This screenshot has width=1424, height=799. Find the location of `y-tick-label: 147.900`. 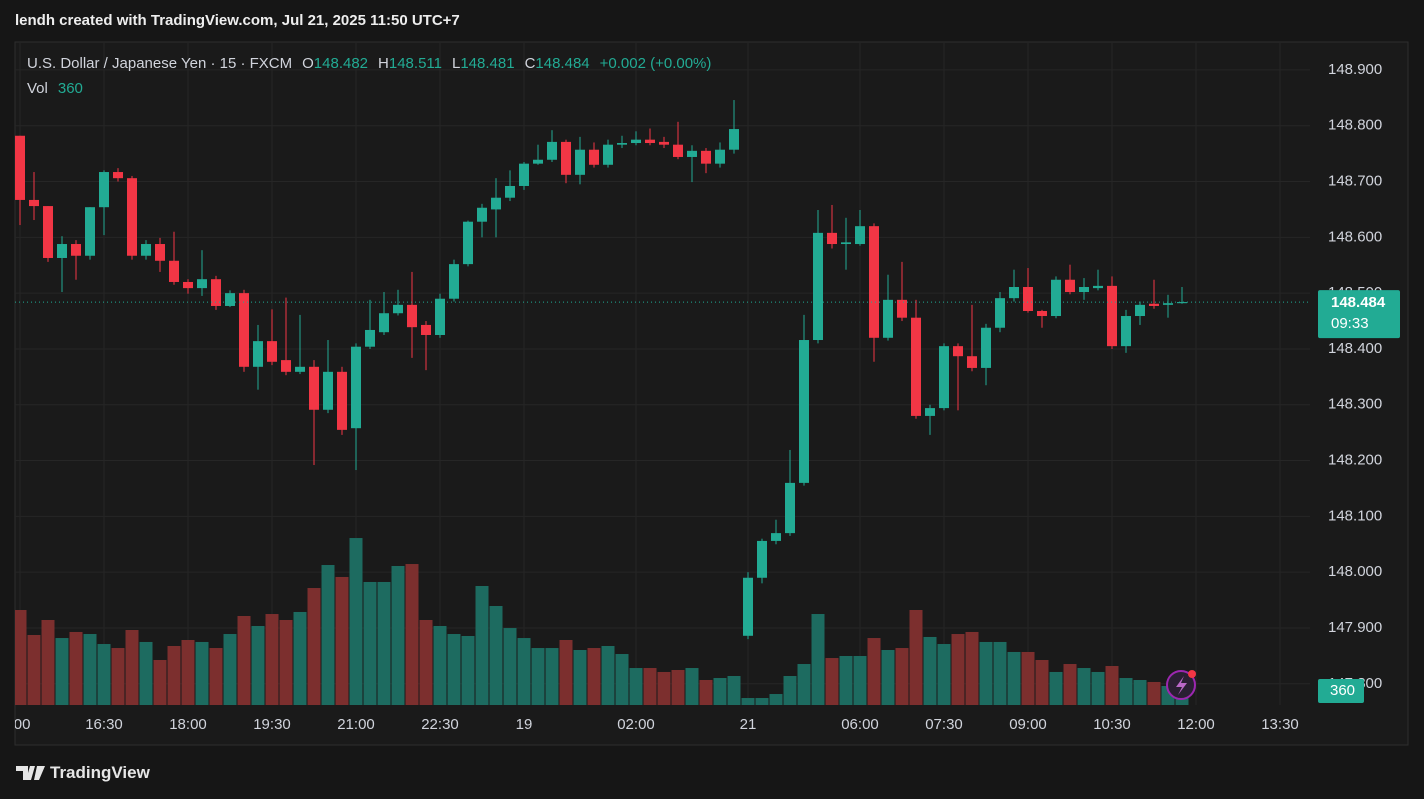

y-tick-label: 147.900 is located at coordinates (1355, 627).